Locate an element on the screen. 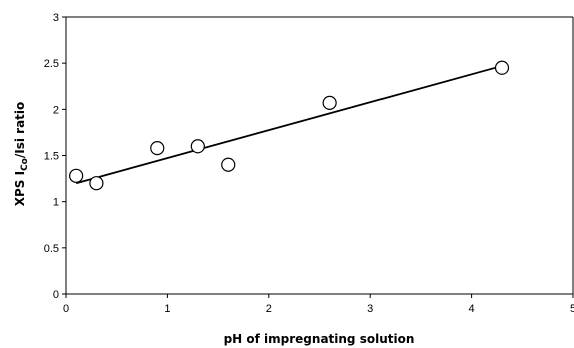  y-tick-label: 3 is located at coordinates (56, 18).